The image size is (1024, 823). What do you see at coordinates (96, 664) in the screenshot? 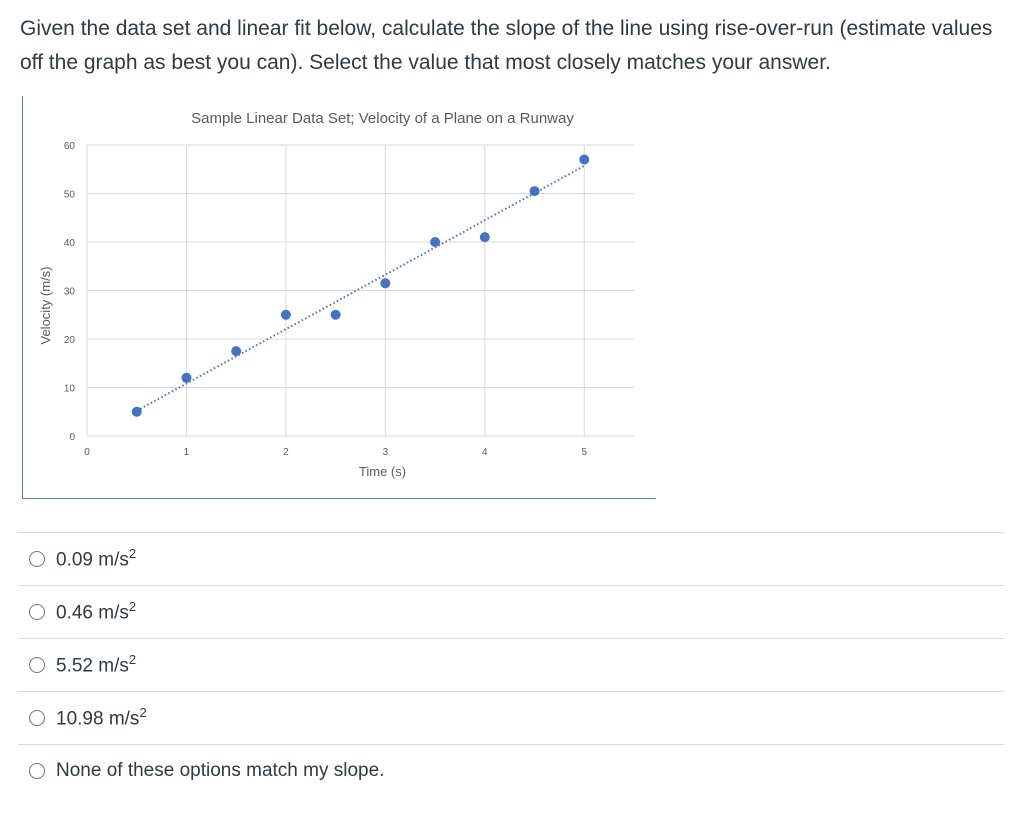
I see `answer-label: 5.52 m/s2` at bounding box center [96, 664].